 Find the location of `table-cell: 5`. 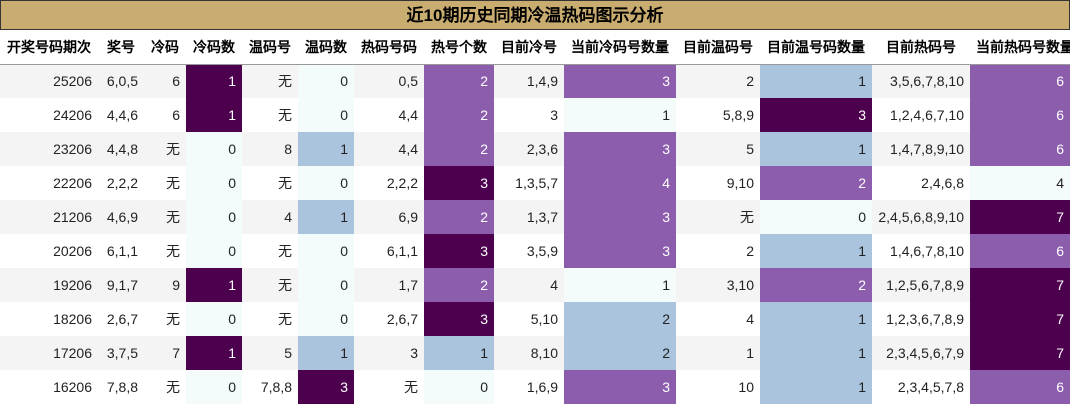

table-cell: 5 is located at coordinates (718, 149).